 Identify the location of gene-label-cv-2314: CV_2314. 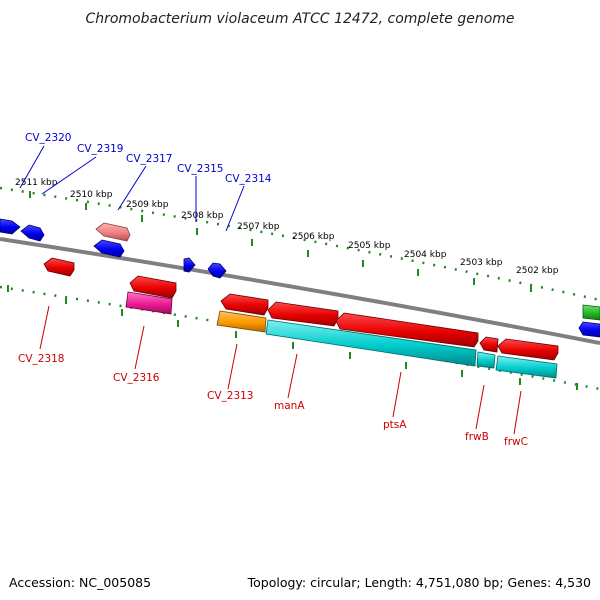
(248, 179).